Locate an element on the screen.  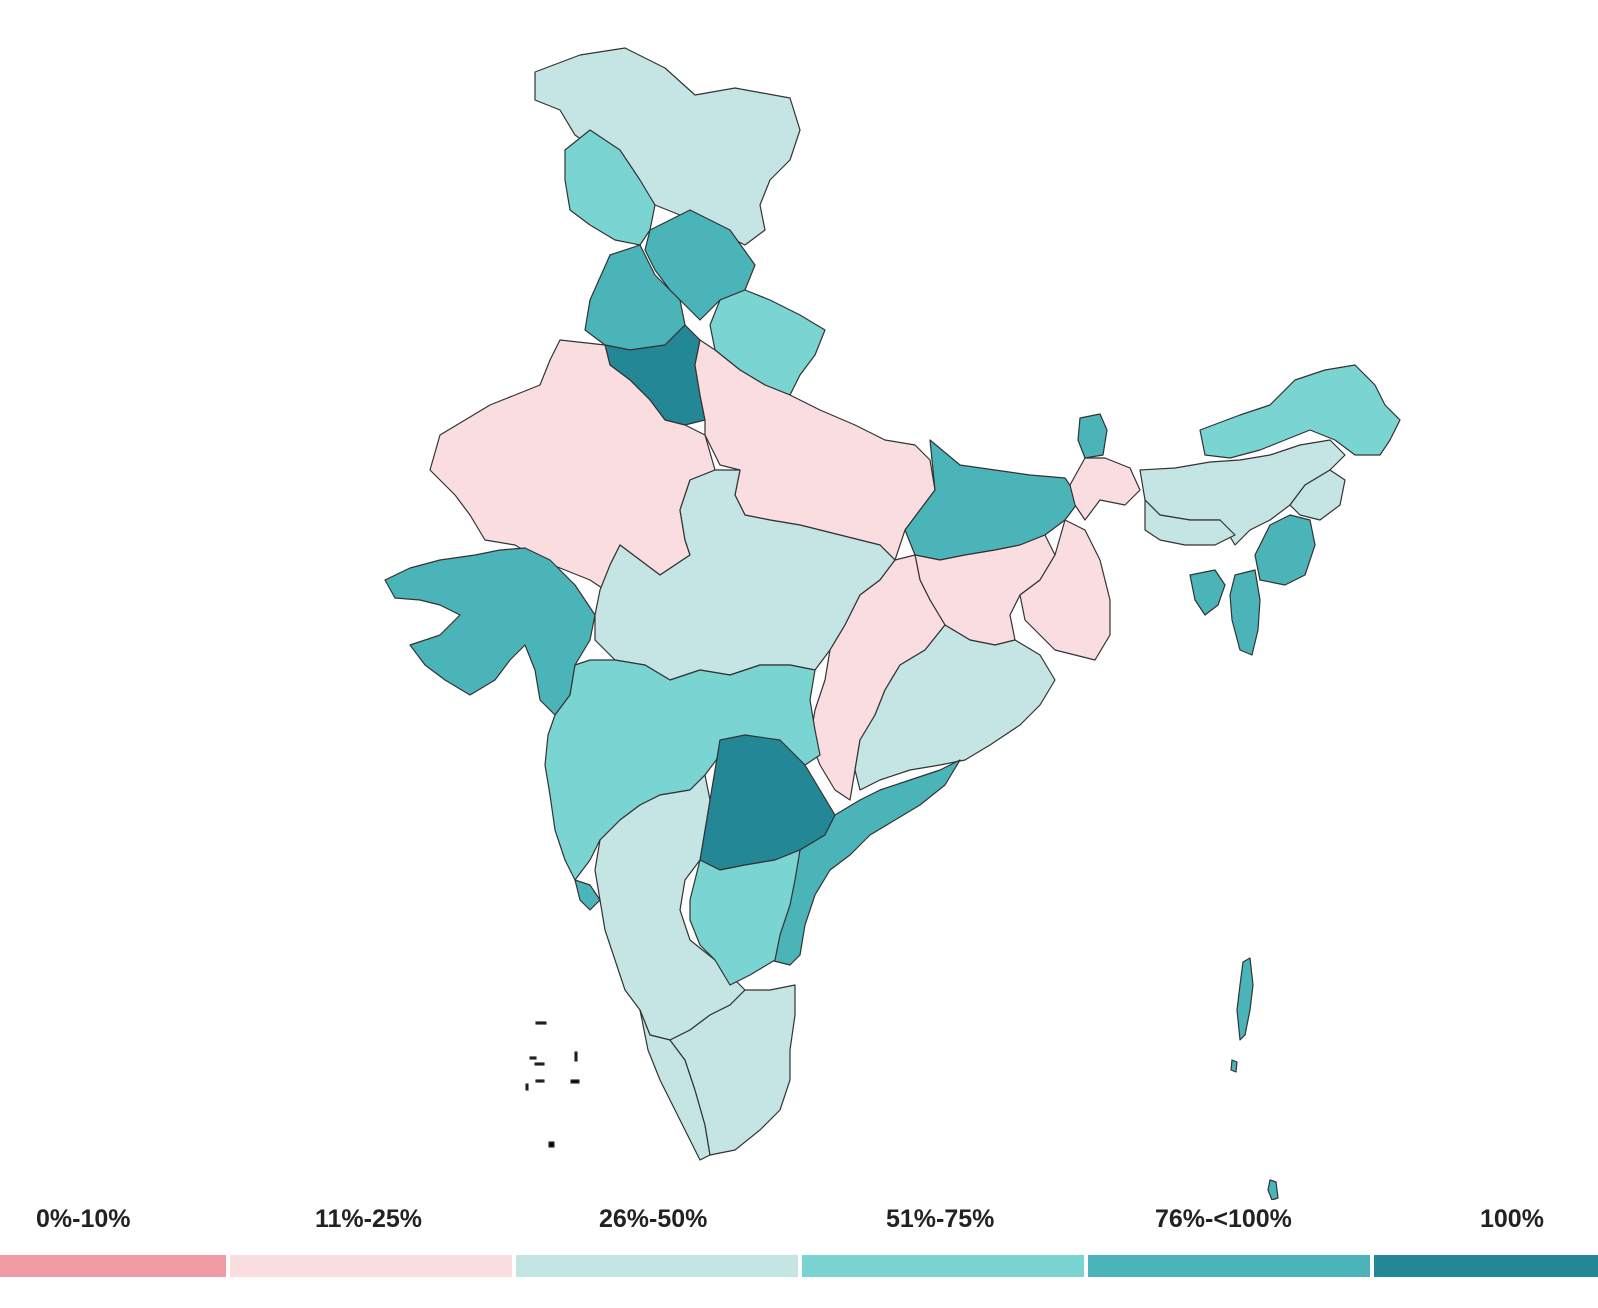
legend-item-11-25: 11%-25% is located at coordinates (371, 1245).